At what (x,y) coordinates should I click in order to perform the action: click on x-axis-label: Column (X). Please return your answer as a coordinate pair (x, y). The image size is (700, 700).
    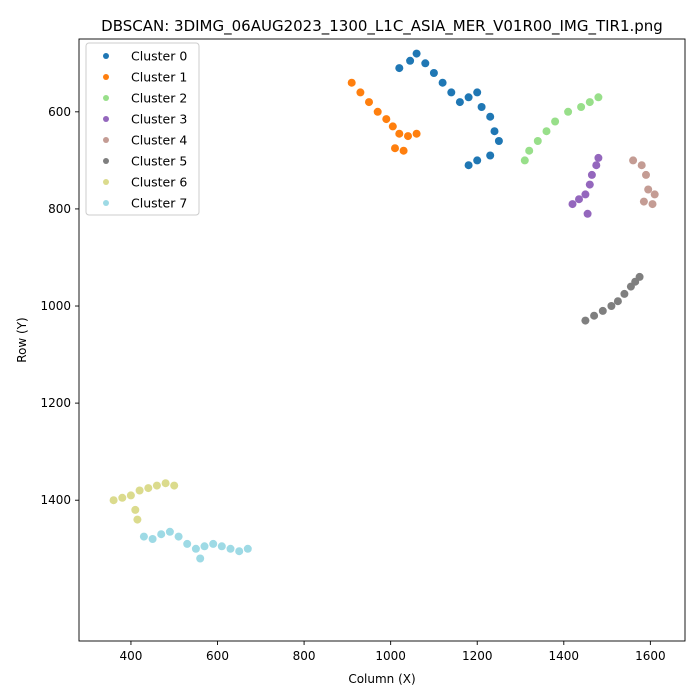
    Looking at the image, I should click on (381, 679).